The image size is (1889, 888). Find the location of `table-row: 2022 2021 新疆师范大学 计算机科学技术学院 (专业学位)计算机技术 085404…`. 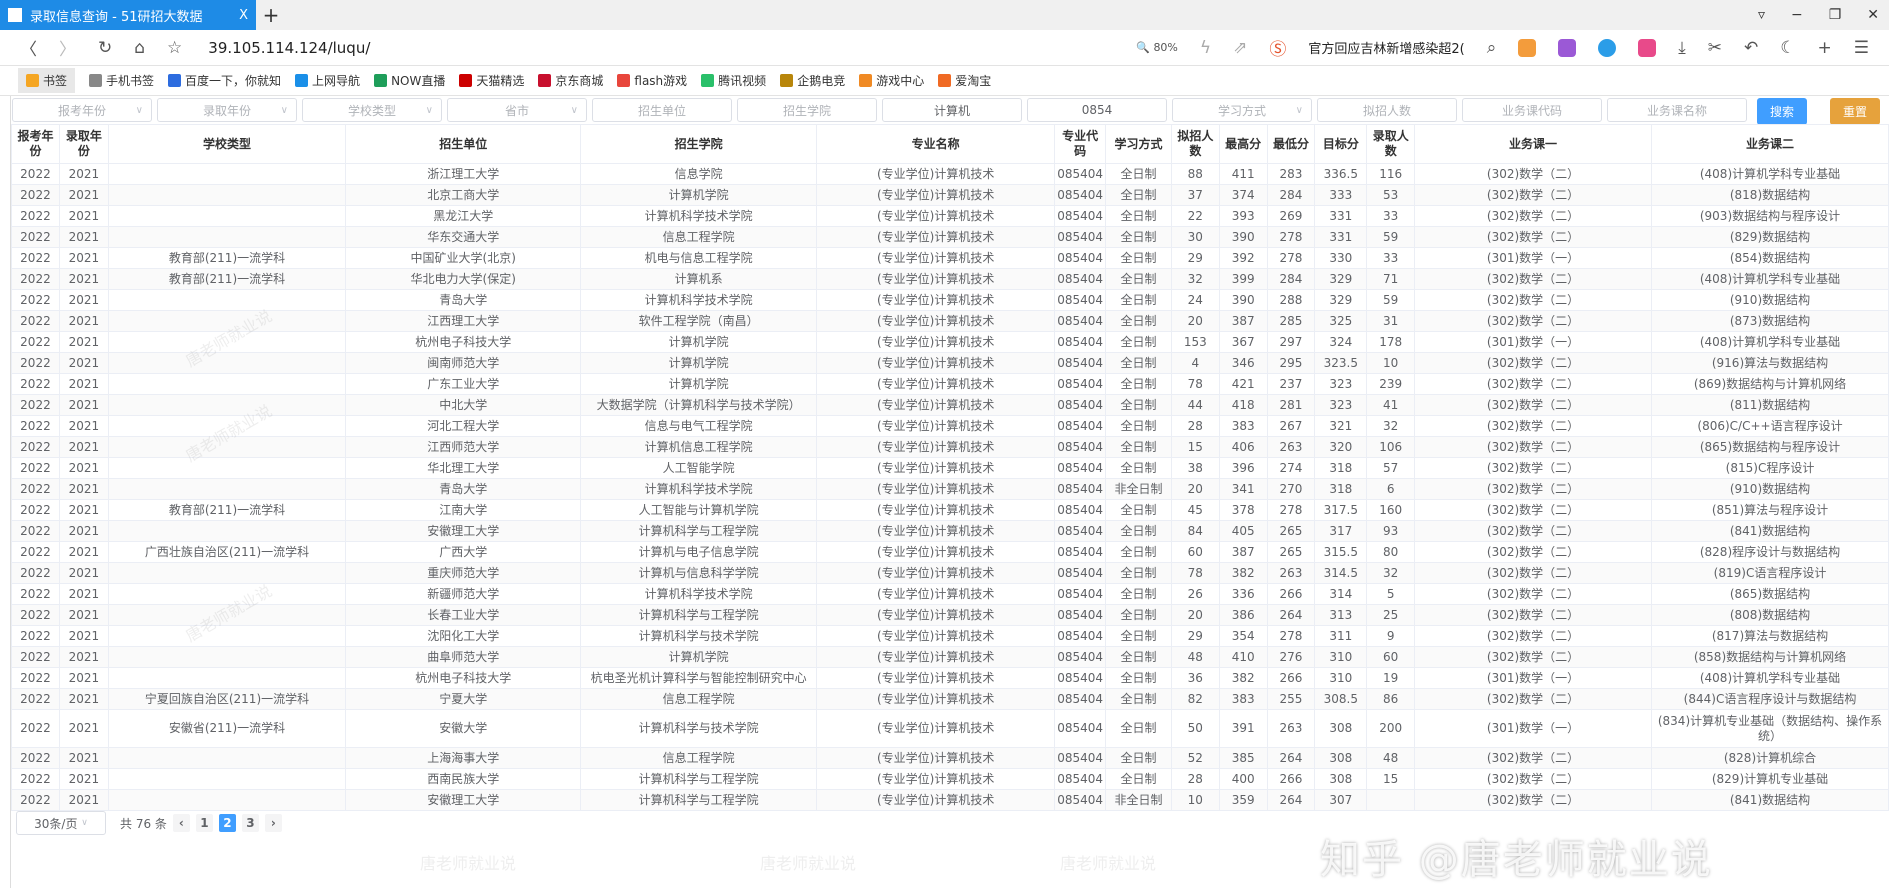

table-row: 2022 2021 新疆师范大学 计算机科学技术学院 (专业学位)计算机技术 085404… is located at coordinates (950, 594).